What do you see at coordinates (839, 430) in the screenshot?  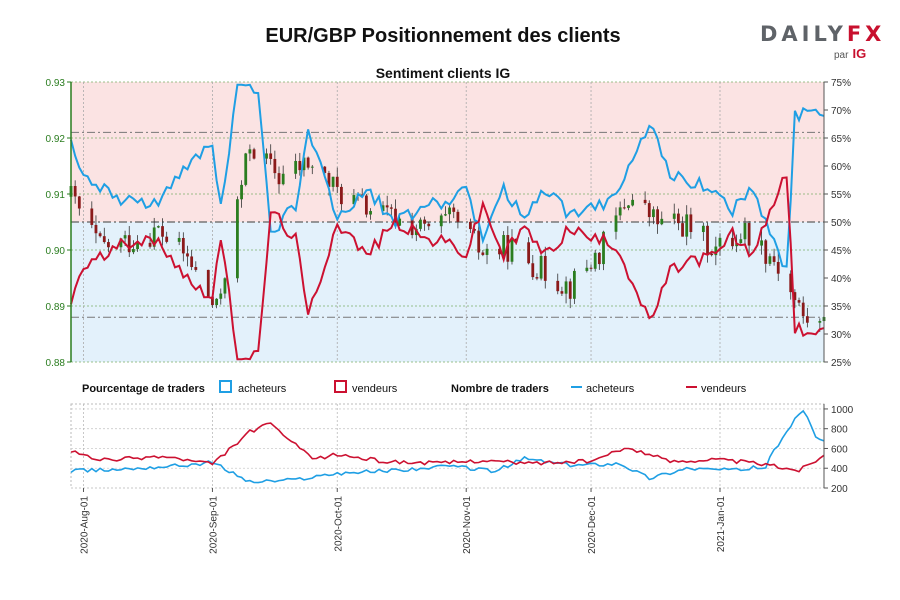 I see `count-tick-label: 800` at bounding box center [839, 430].